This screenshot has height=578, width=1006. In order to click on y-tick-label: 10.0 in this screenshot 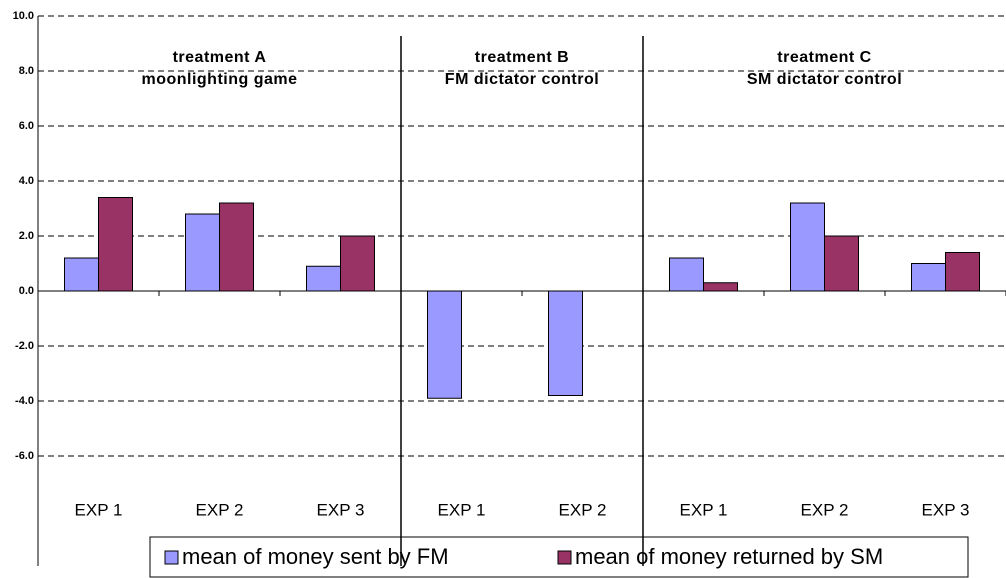, I will do `click(23, 16)`.